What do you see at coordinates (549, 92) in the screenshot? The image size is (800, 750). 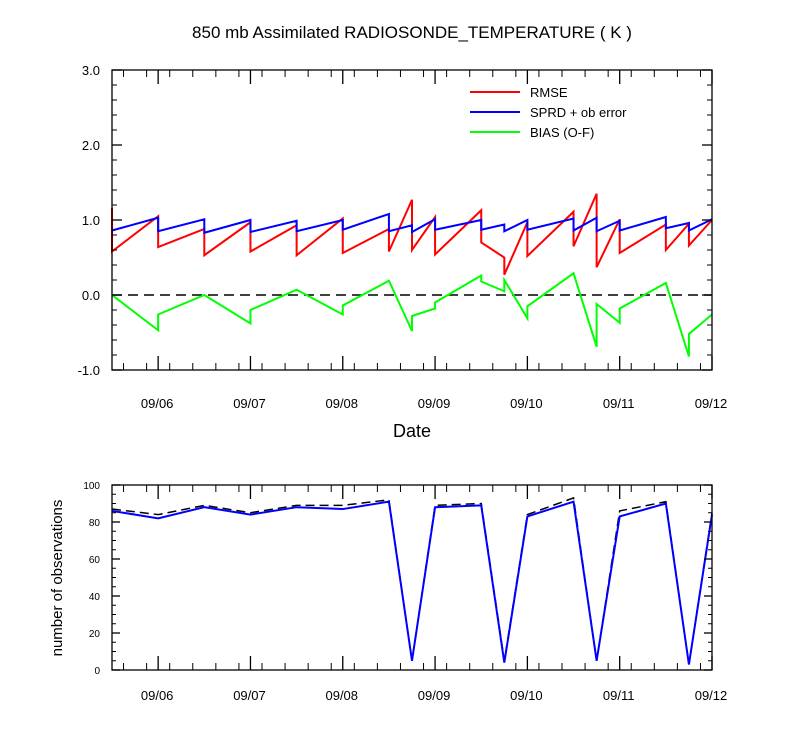 I see `legend-label-rmse: RMSE` at bounding box center [549, 92].